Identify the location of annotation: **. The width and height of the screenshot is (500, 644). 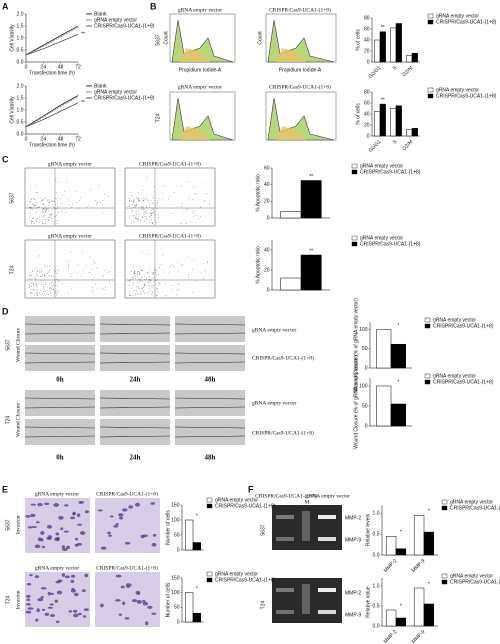
(383, 28).